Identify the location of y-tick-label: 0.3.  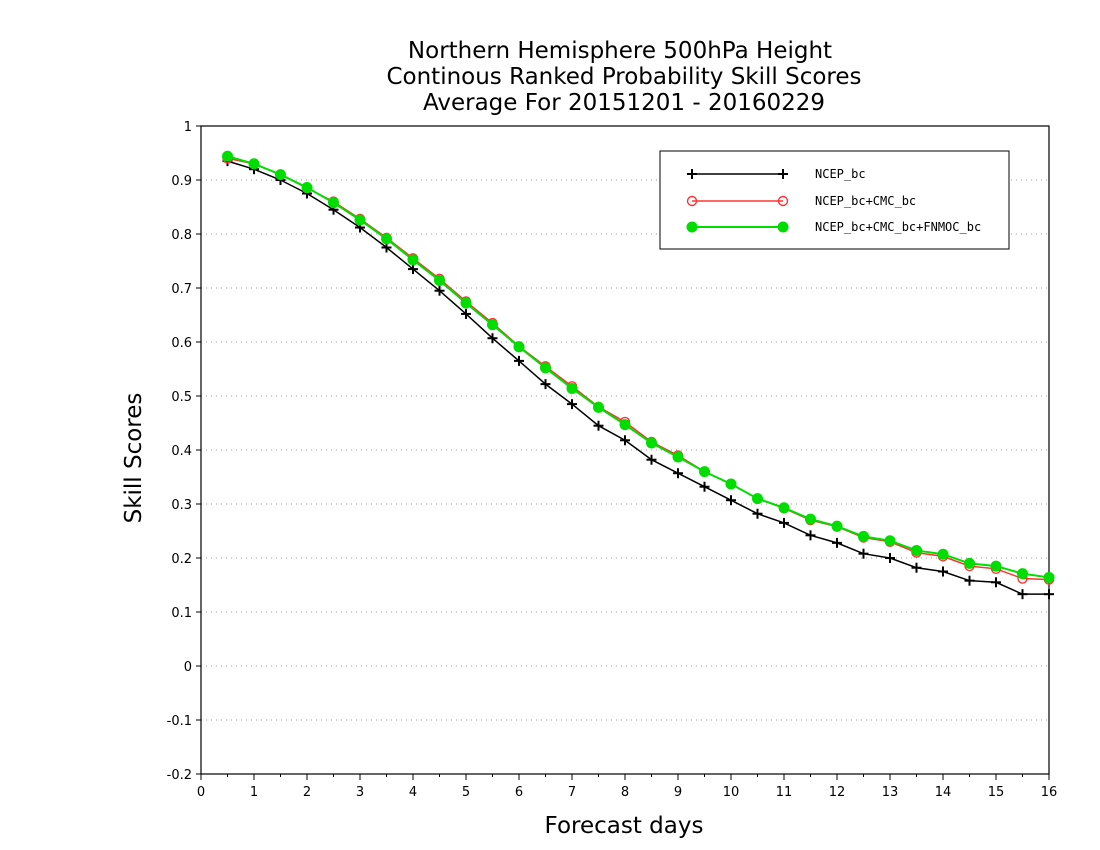
(181, 505).